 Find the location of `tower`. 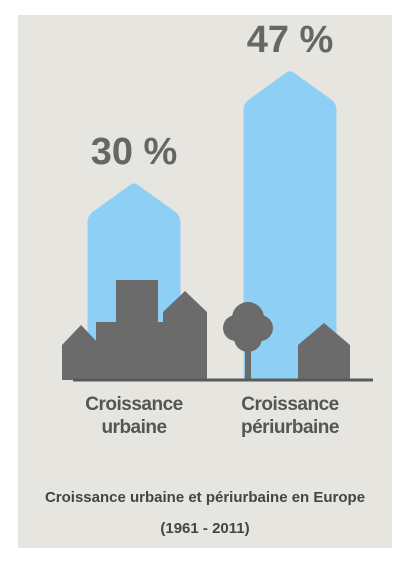

tower is located at coordinates (137, 330).